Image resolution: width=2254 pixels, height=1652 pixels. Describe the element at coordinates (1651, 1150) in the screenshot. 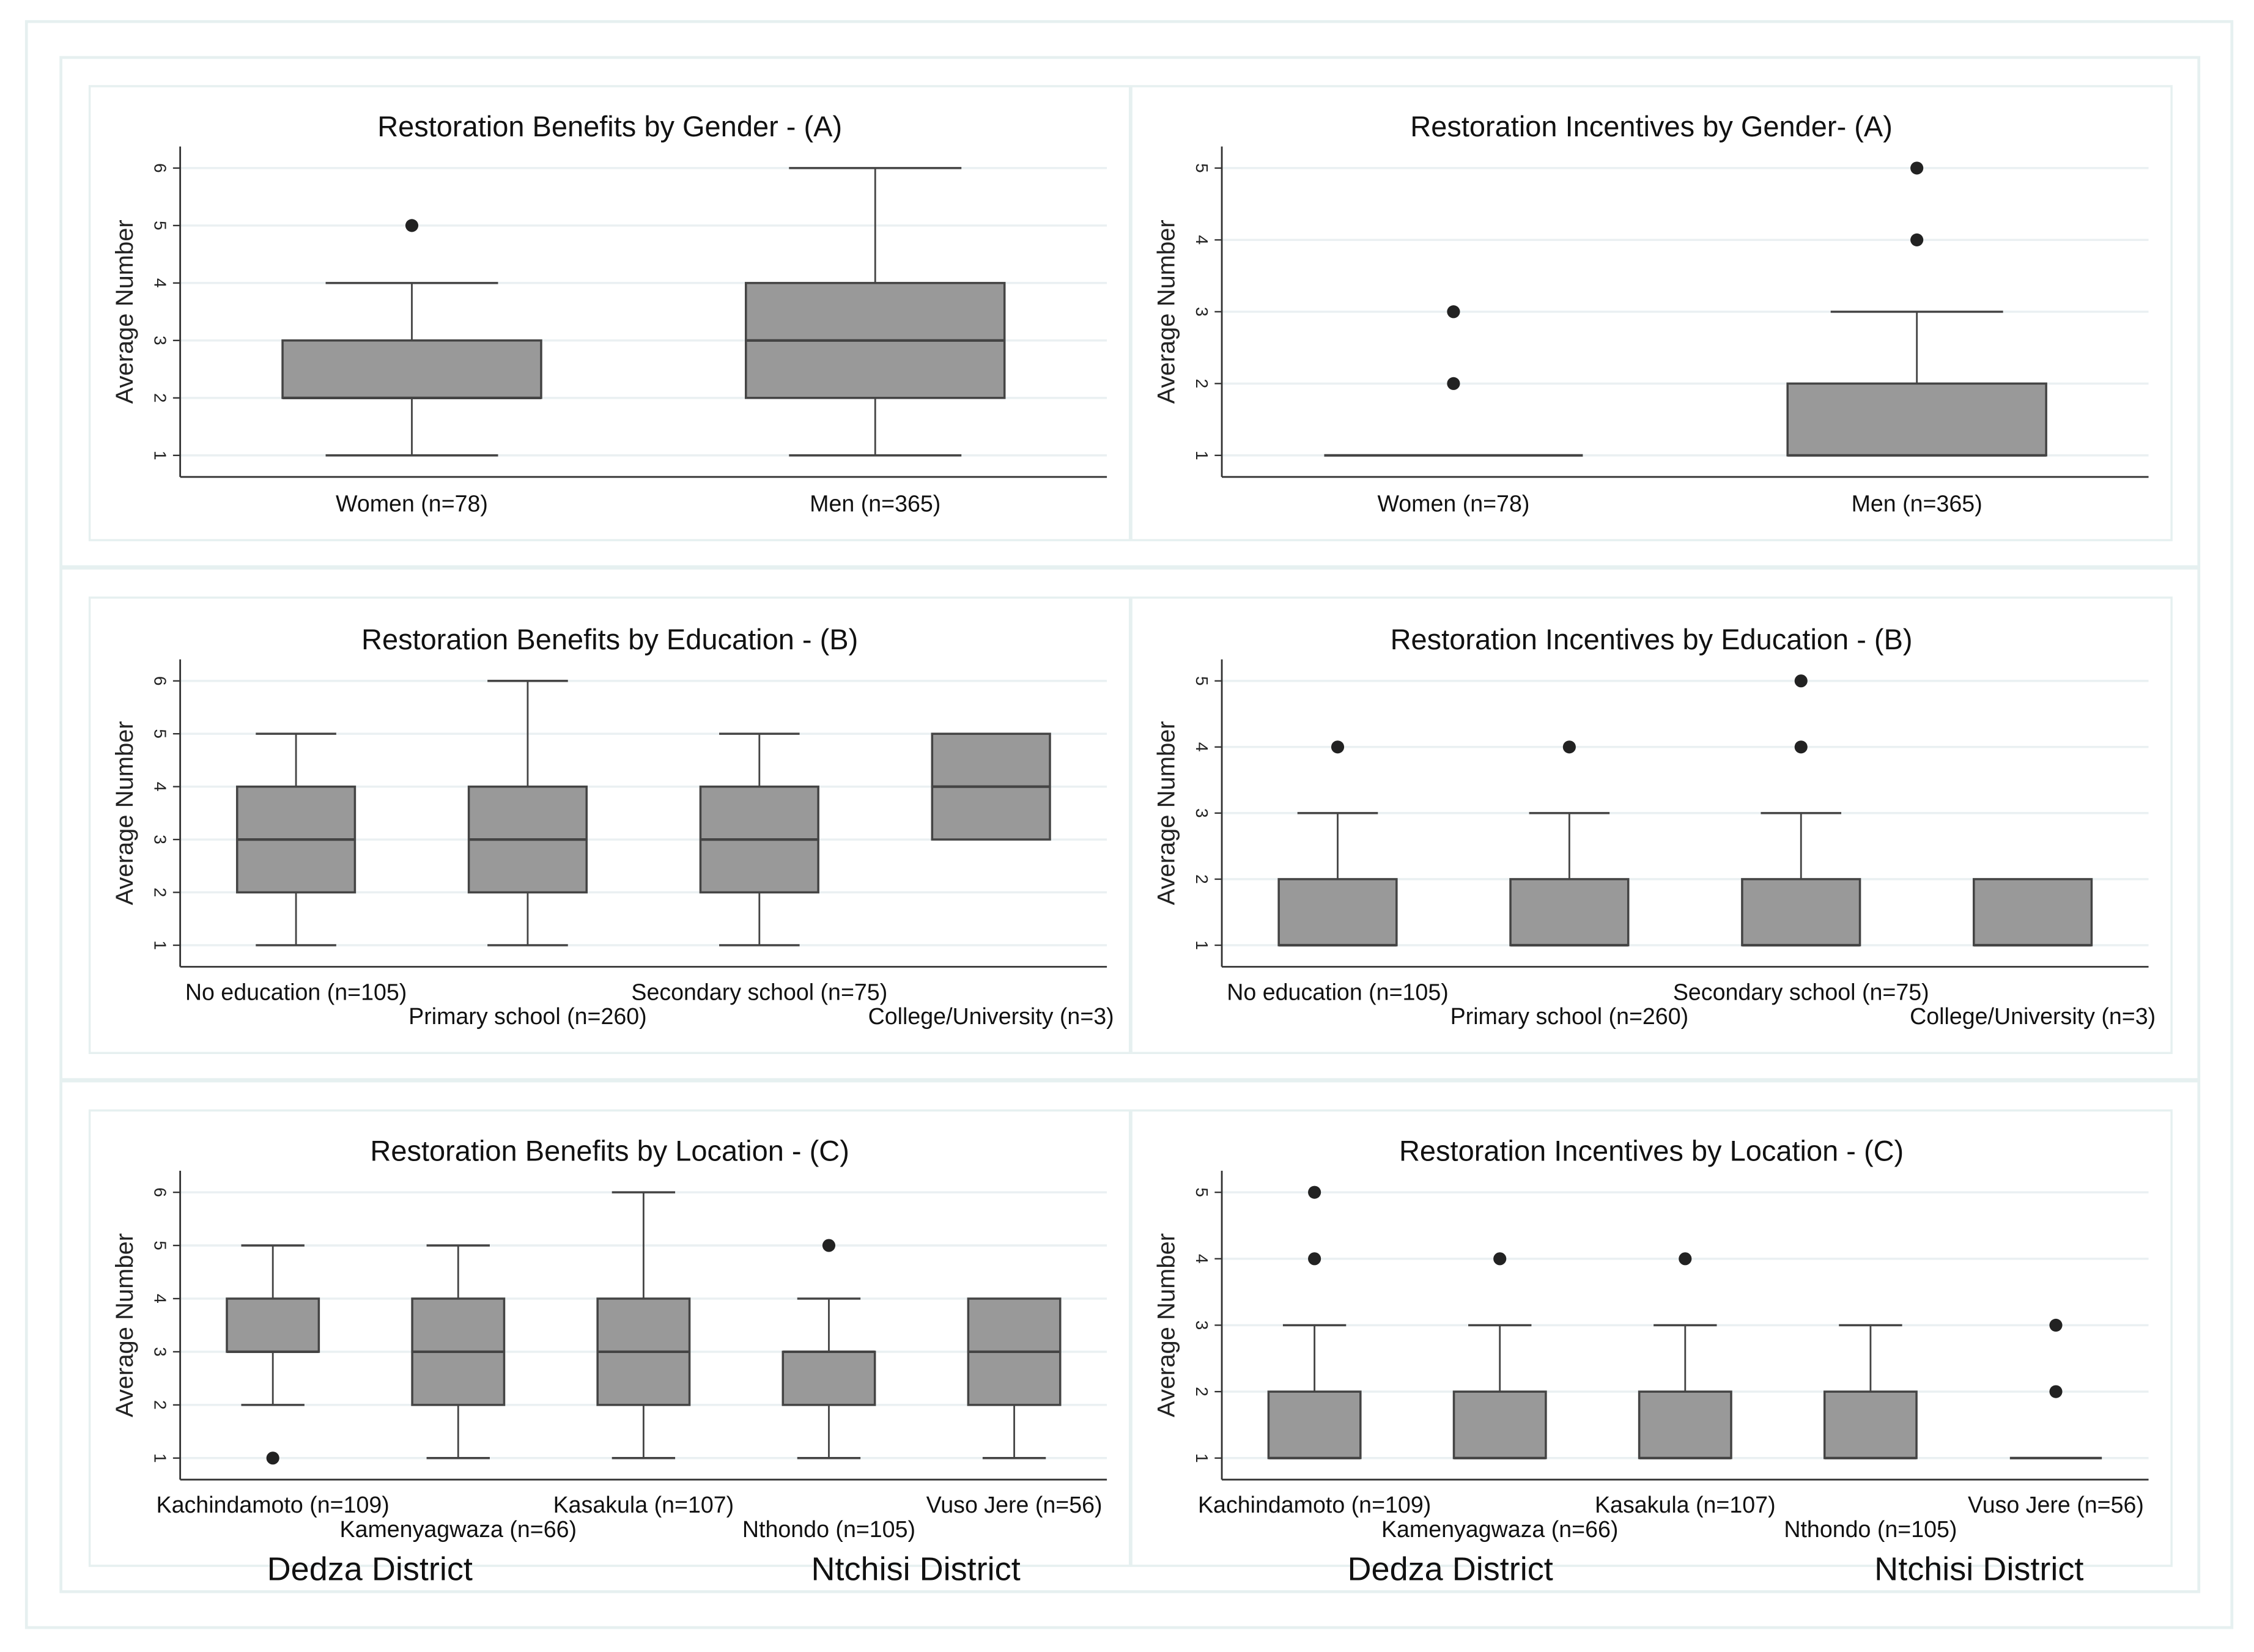

I see `chart-title: Restoration Incentives by Location - (C)` at that location.